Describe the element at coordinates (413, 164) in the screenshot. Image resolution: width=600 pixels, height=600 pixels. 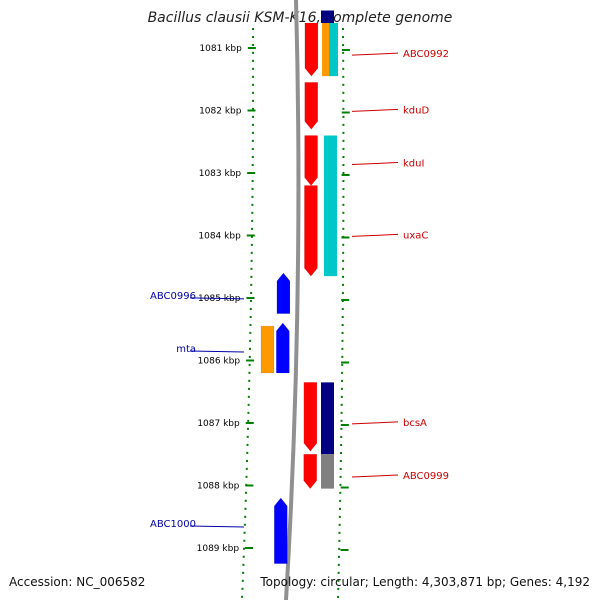
I see `gene-label: kduI` at that location.